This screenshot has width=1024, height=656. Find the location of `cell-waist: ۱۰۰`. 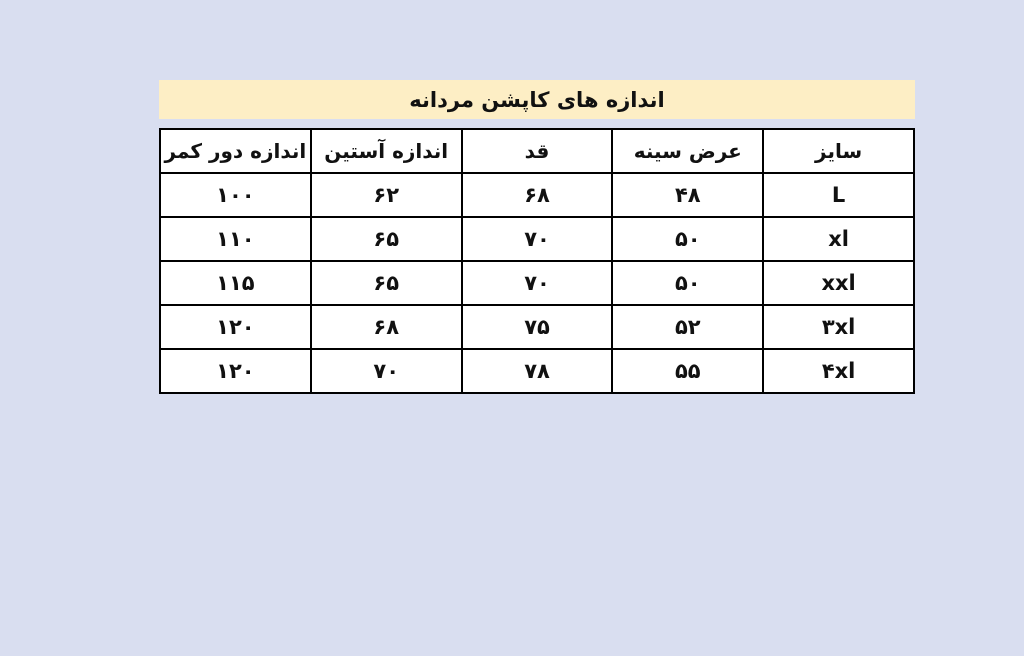

cell-waist: ۱۰۰ is located at coordinates (235, 195).